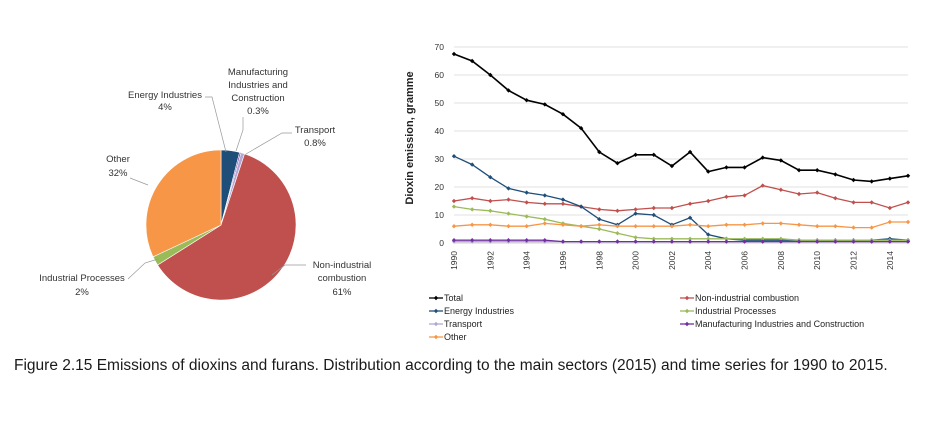 The height and width of the screenshot is (433, 950). Describe the element at coordinates (599, 219) in the screenshot. I see `point-energy-industries-1998` at that location.